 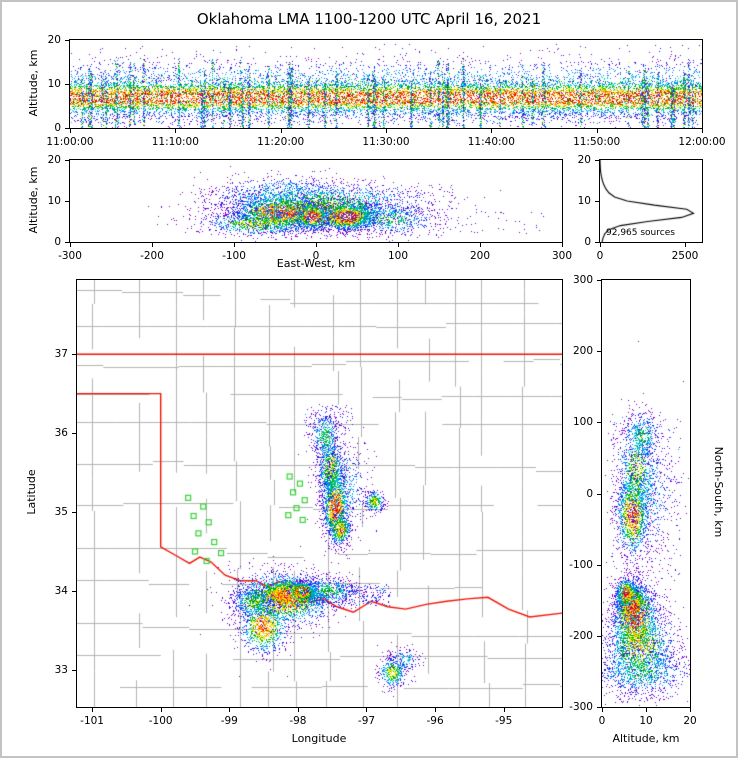 What do you see at coordinates (61, 433) in the screenshot?
I see `y-tick-label: 36` at bounding box center [61, 433].